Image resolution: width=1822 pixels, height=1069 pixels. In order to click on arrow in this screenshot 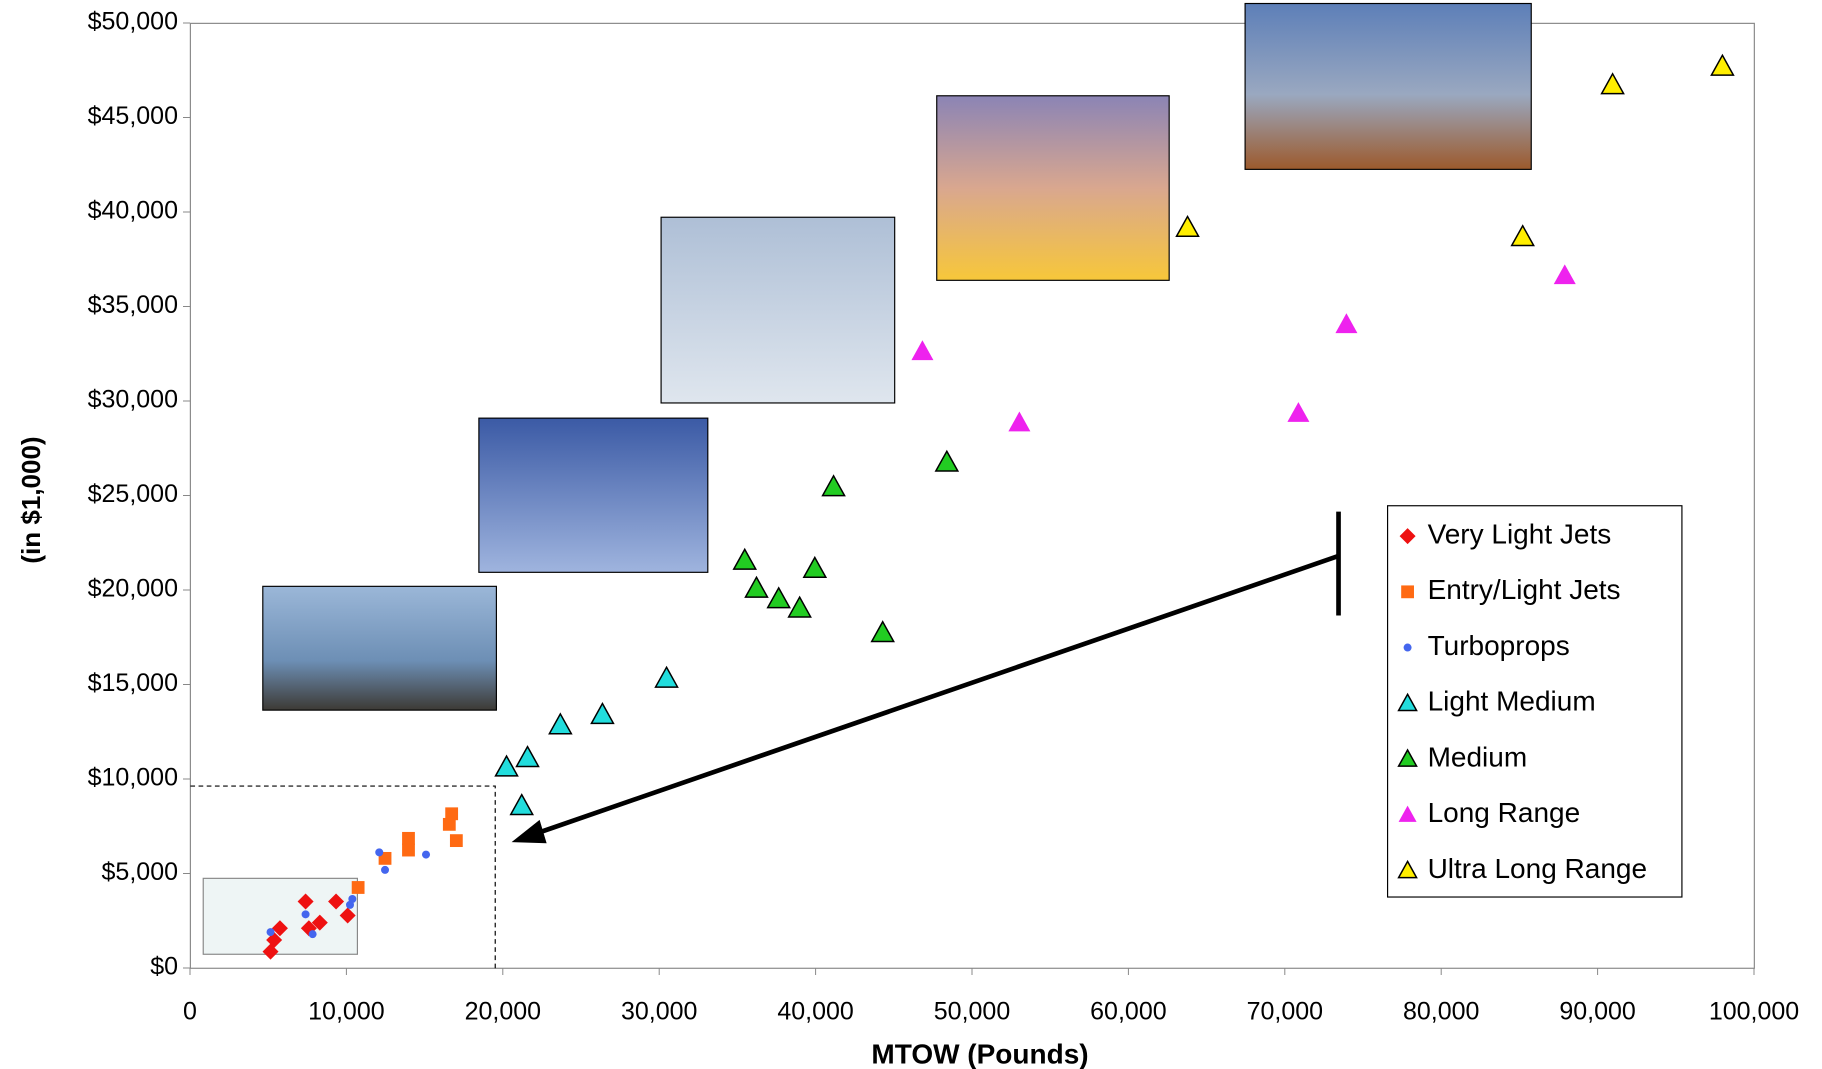, I will do `click(935, 695)`.